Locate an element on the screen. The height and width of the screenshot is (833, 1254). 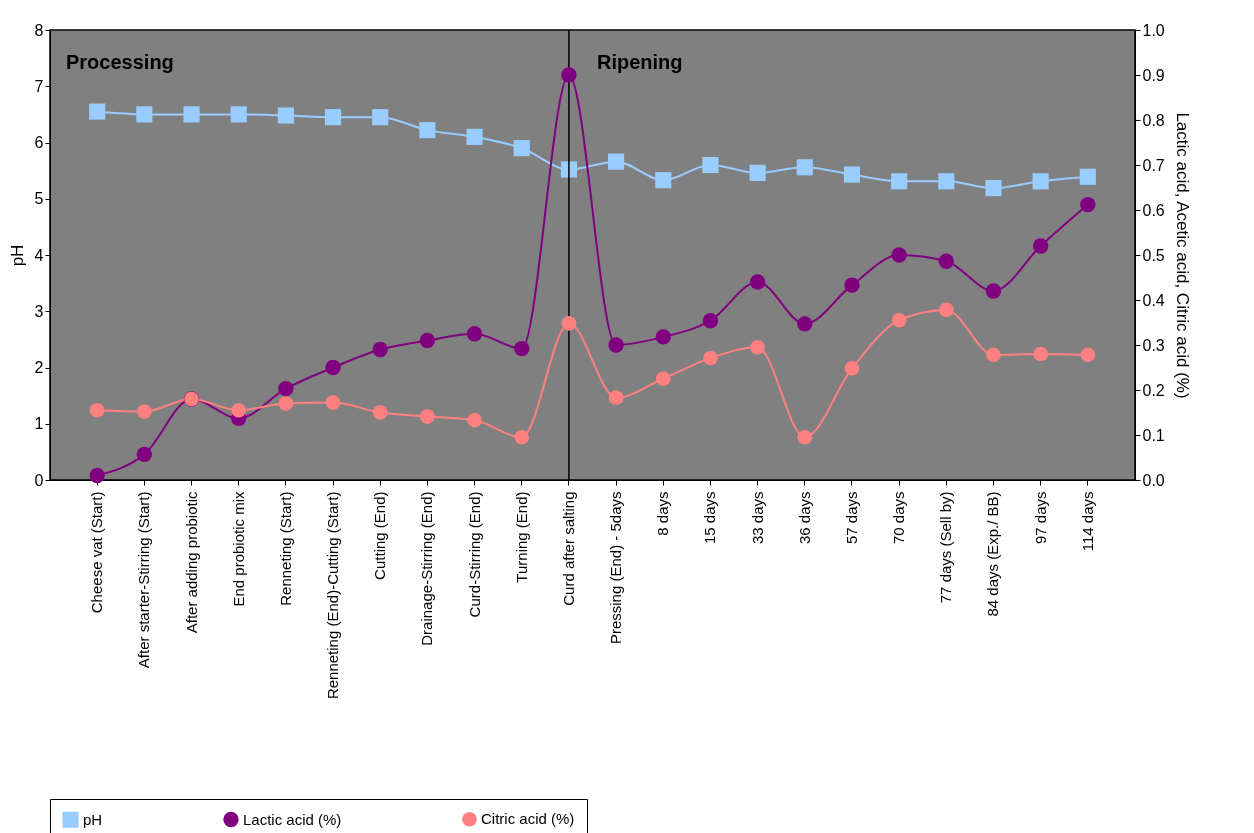
legend-label: Citric acid (%) is located at coordinates (528, 819).